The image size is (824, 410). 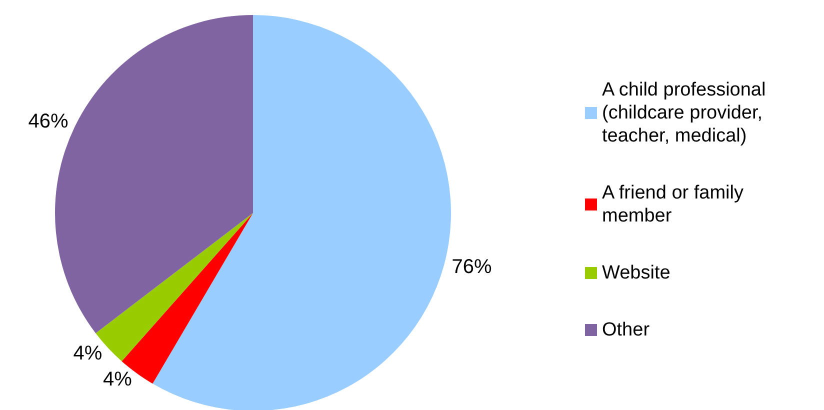 I want to click on legend-label: Website, so click(x=636, y=273).